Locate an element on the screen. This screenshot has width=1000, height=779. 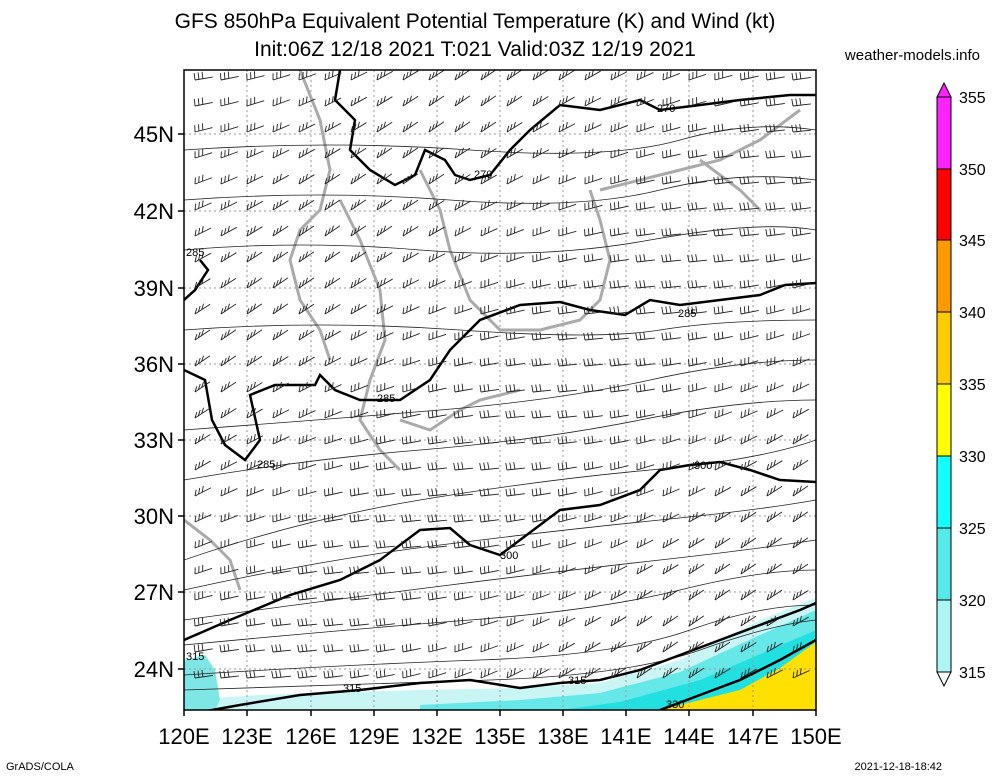
colorbar-label: 350 is located at coordinates (972, 170).